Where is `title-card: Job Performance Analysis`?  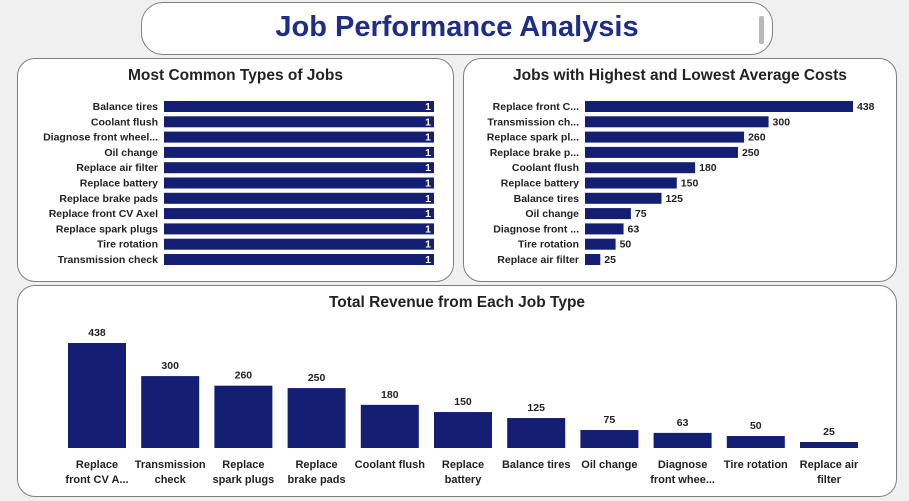 title-card: Job Performance Analysis is located at coordinates (457, 28).